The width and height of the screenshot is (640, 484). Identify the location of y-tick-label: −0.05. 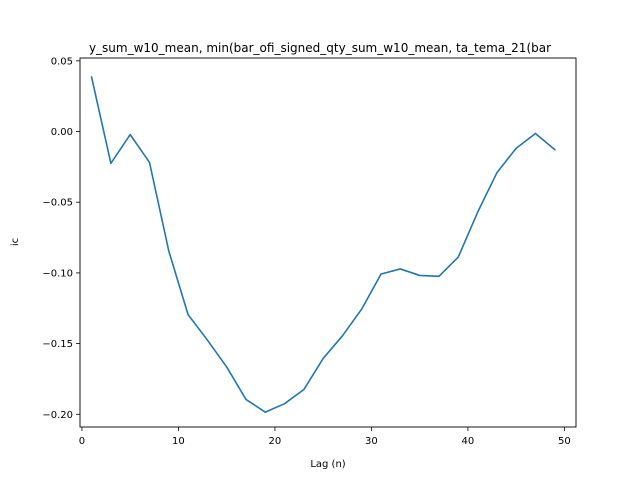
(57, 203).